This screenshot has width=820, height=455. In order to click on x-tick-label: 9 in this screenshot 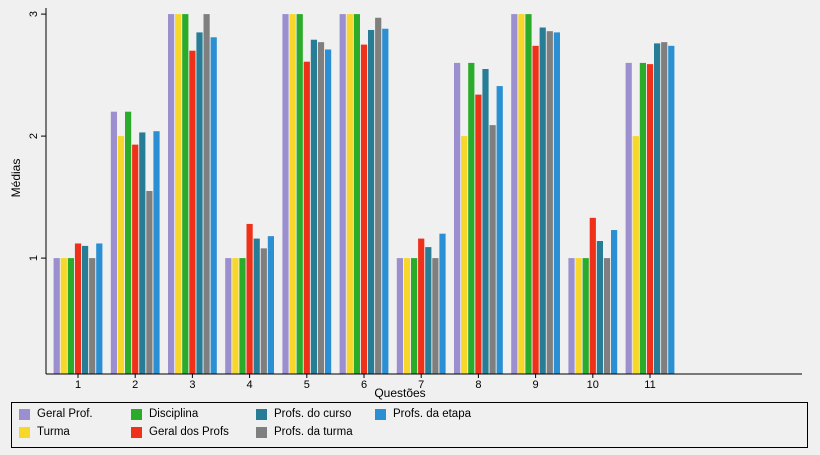, I will do `click(536, 385)`.